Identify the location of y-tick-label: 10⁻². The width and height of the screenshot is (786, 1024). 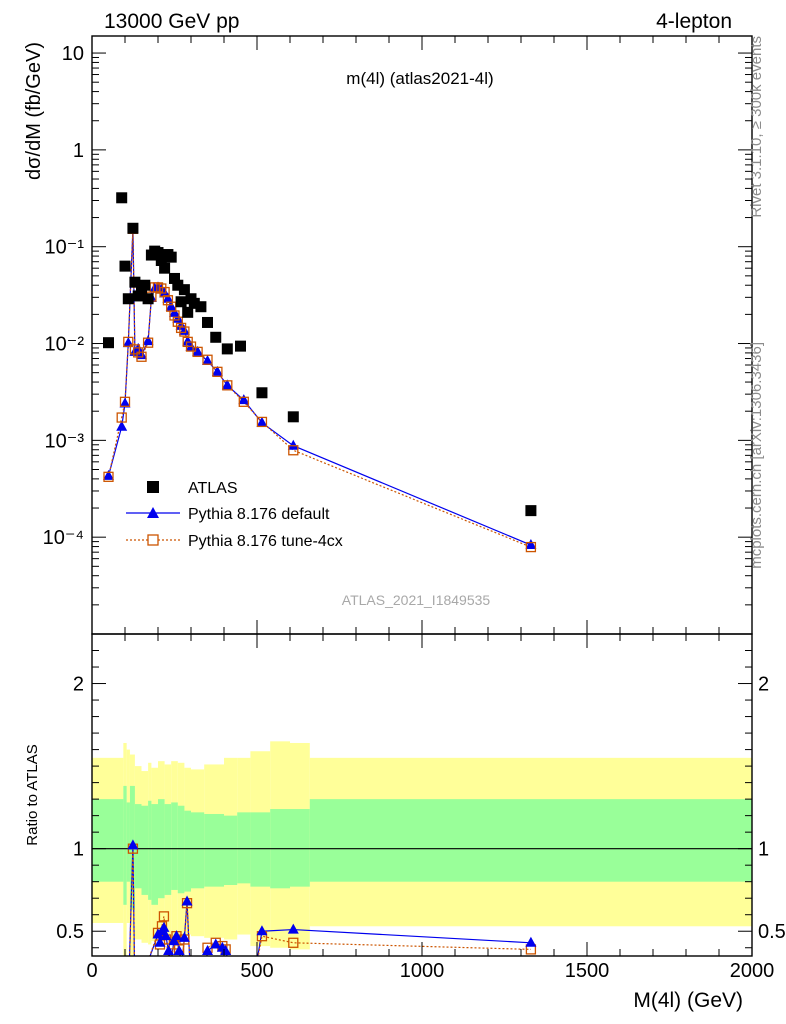
(65, 345).